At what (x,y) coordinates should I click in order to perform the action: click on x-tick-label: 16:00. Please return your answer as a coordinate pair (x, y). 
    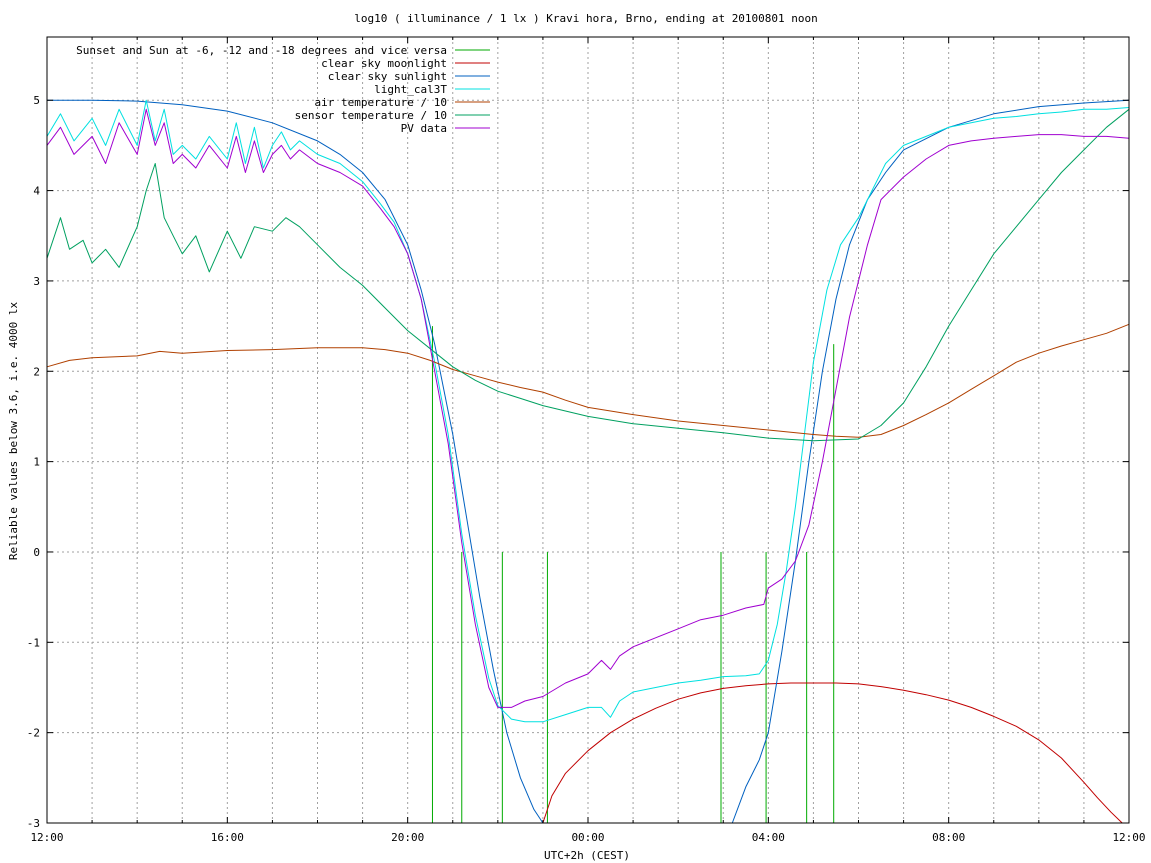
    Looking at the image, I should click on (227, 837).